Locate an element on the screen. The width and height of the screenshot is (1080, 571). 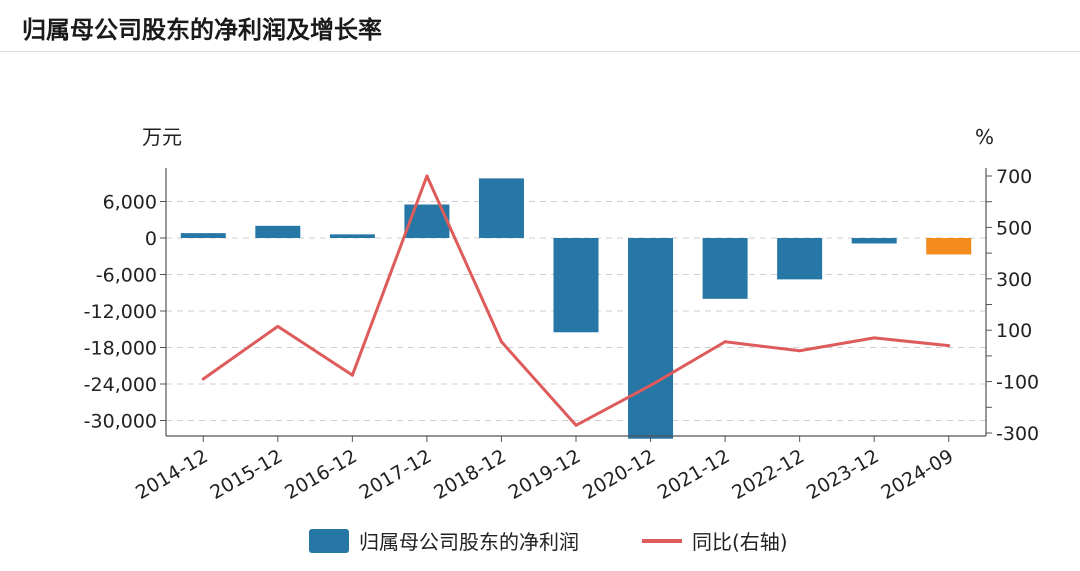
chart-title: 归属母公司股东的净利润及增长率 is located at coordinates (202, 30).